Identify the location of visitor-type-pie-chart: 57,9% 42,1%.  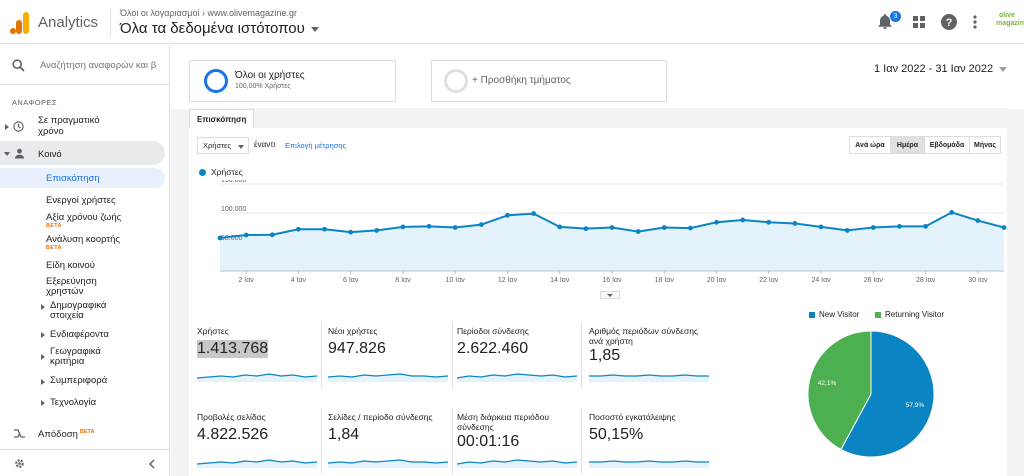
(871, 394).